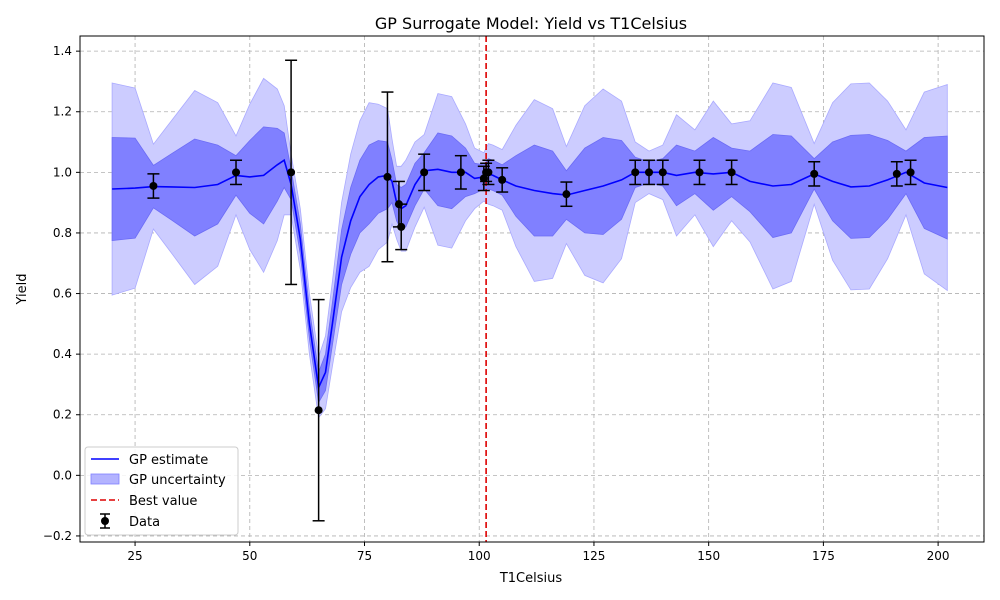 The height and width of the screenshot is (600, 1000). I want to click on x-tick-label: 125, so click(593, 556).